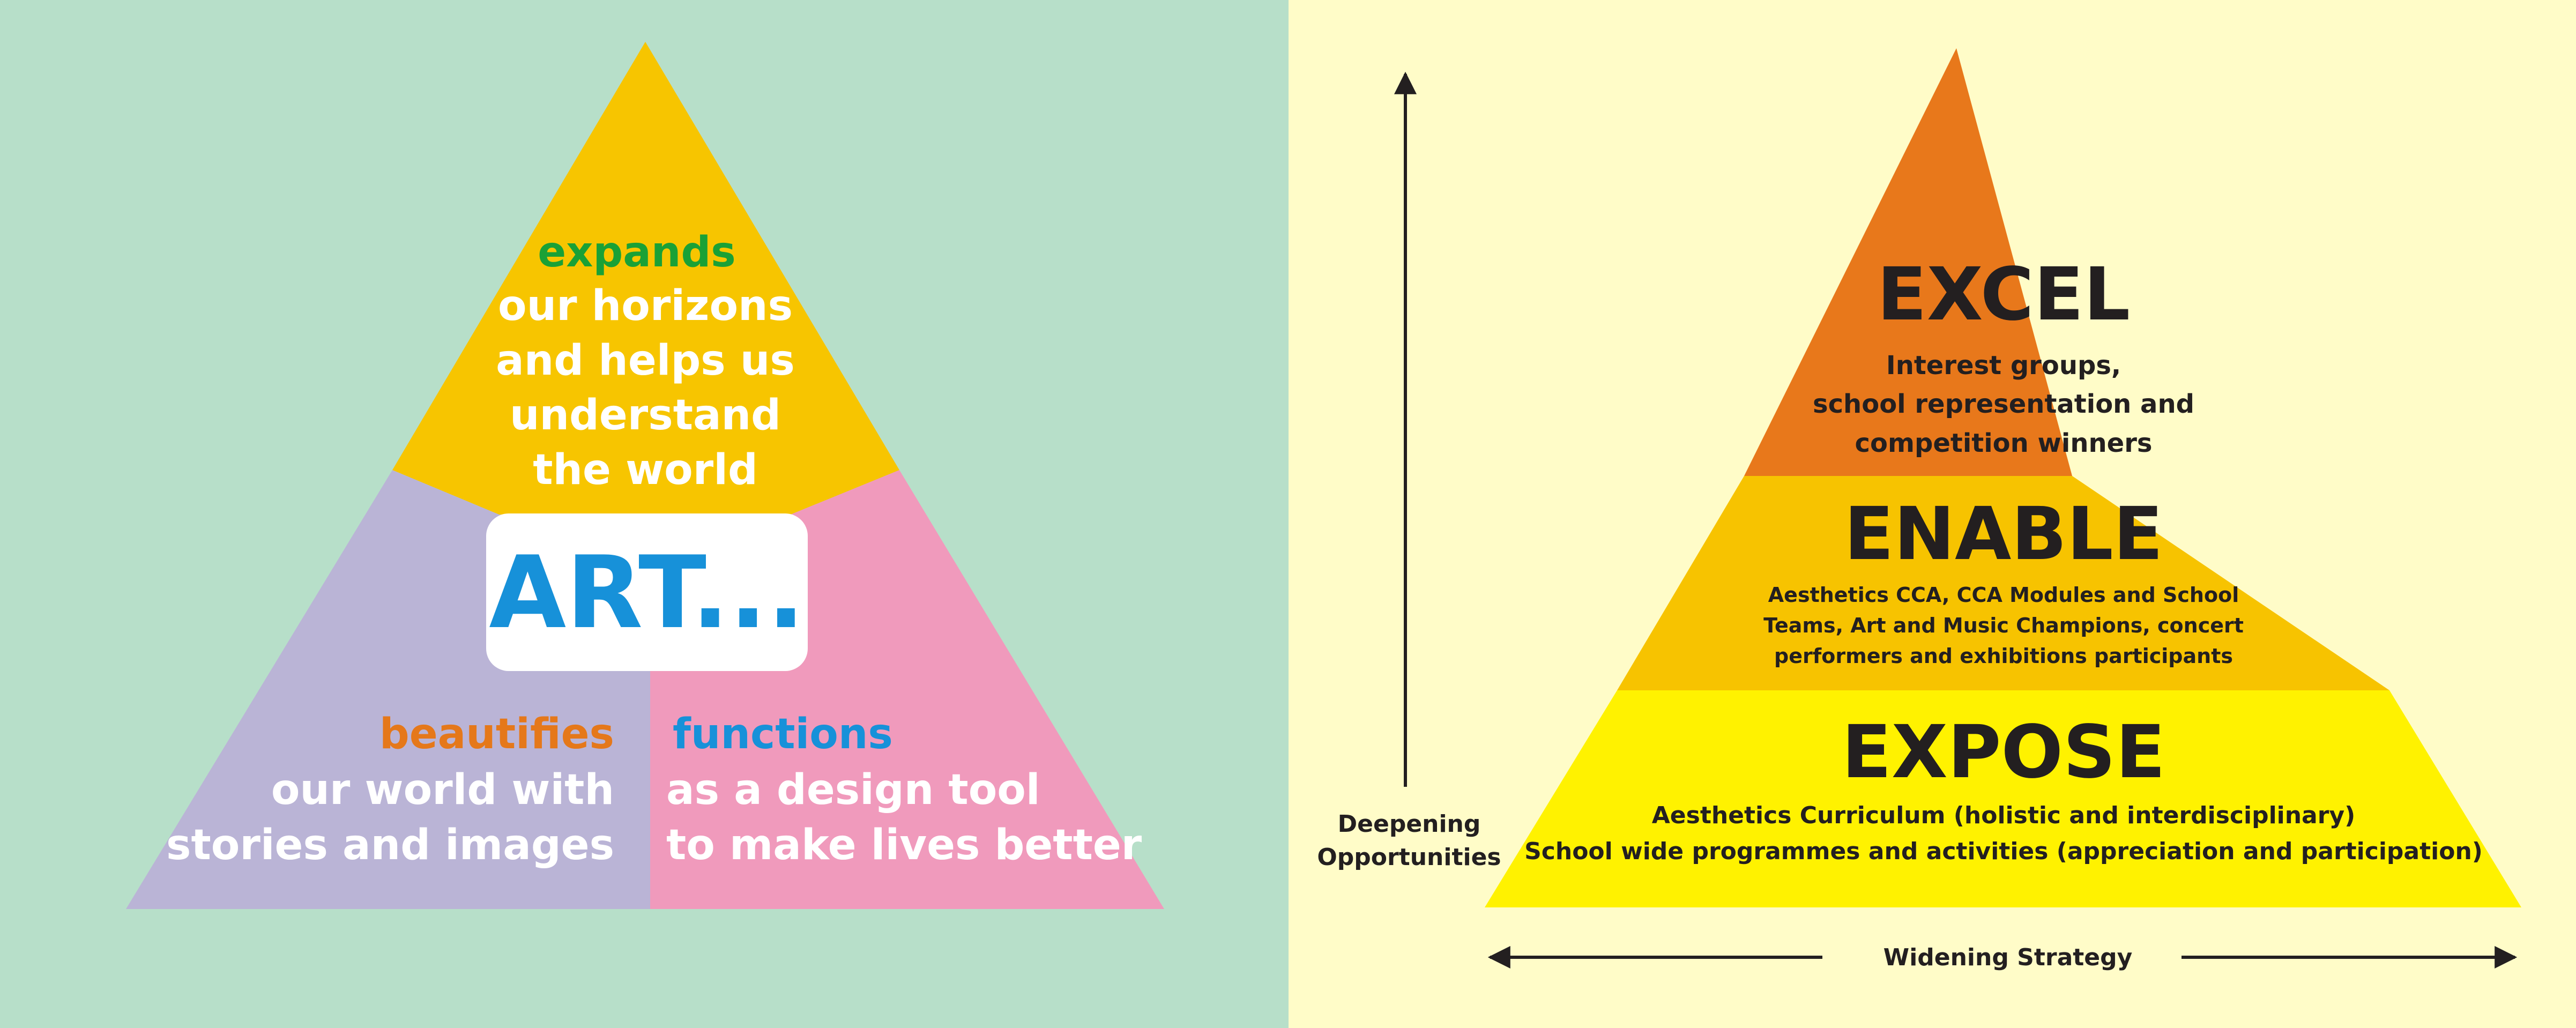 Image resolution: width=2576 pixels, height=1028 pixels. I want to click on vertical-axis-label: Deepening, so click(1409, 824).